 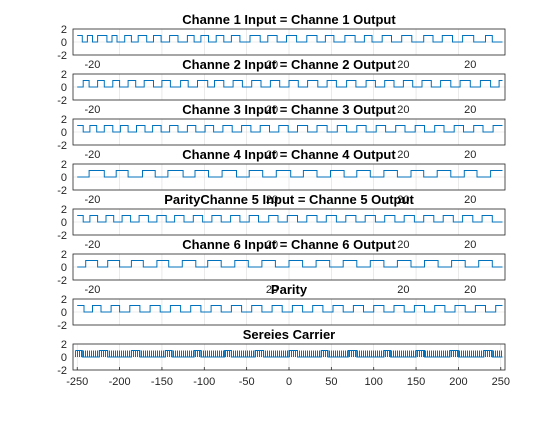 What do you see at coordinates (289, 19) in the screenshot?
I see `subplot-title: Channe 1 Input = Channe 1 Output` at bounding box center [289, 19].